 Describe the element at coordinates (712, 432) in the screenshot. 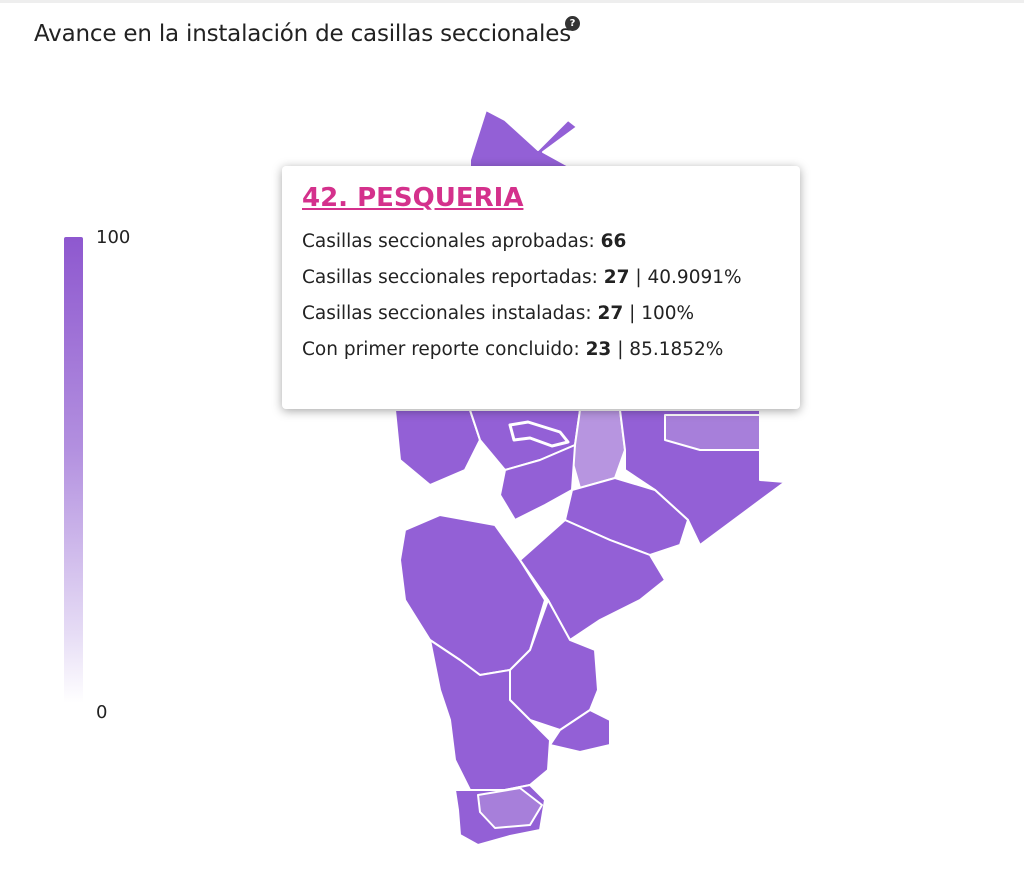

I see `municipality-northeast-light` at that location.